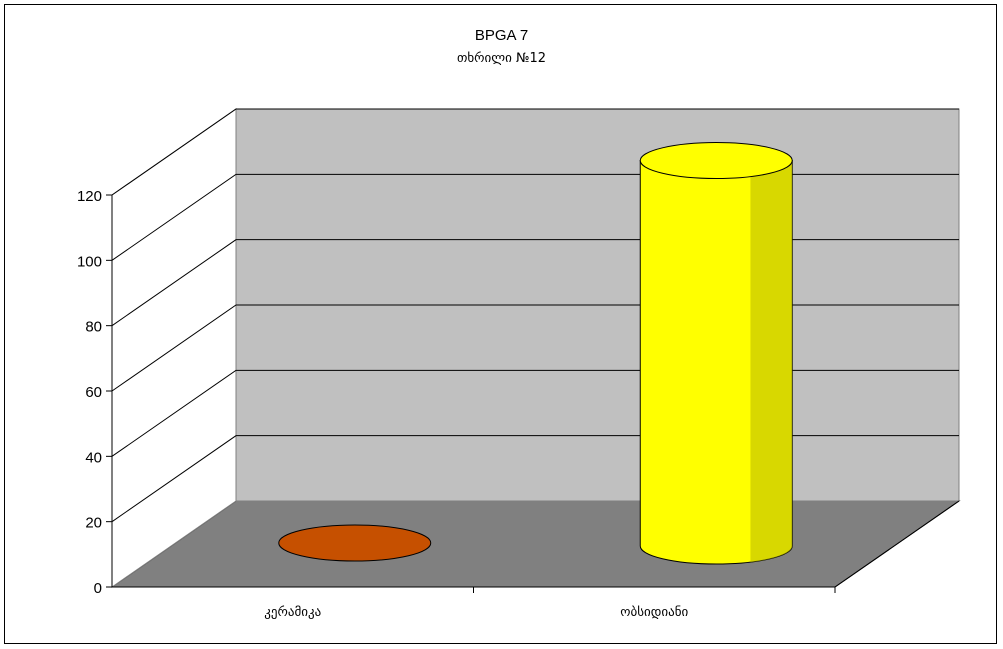 The image size is (1003, 649). Describe the element at coordinates (93, 392) in the screenshot. I see `y-tick-label: 60` at that location.